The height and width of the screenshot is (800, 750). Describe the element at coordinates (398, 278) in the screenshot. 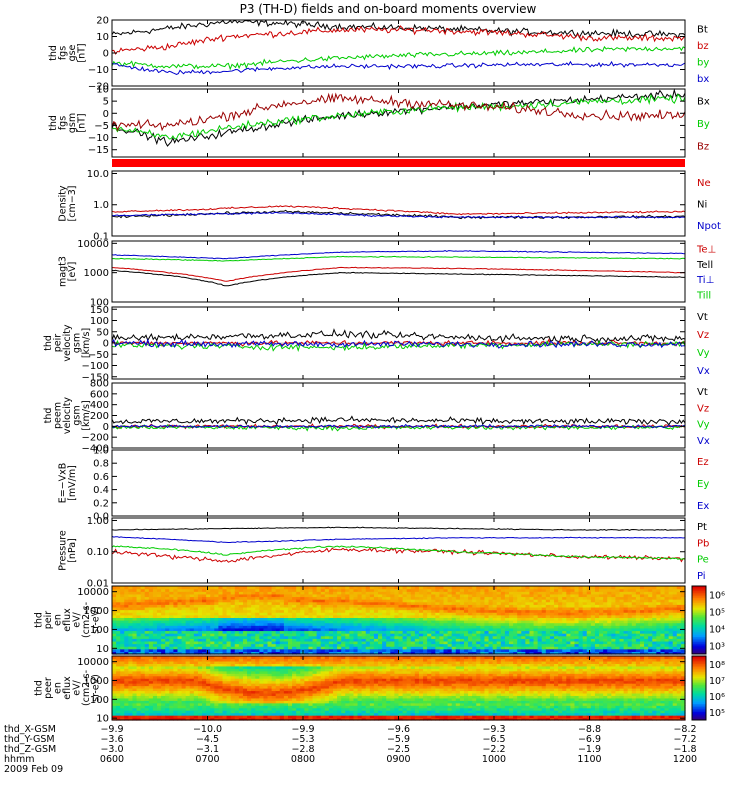

I see `series-line-tell` at that location.